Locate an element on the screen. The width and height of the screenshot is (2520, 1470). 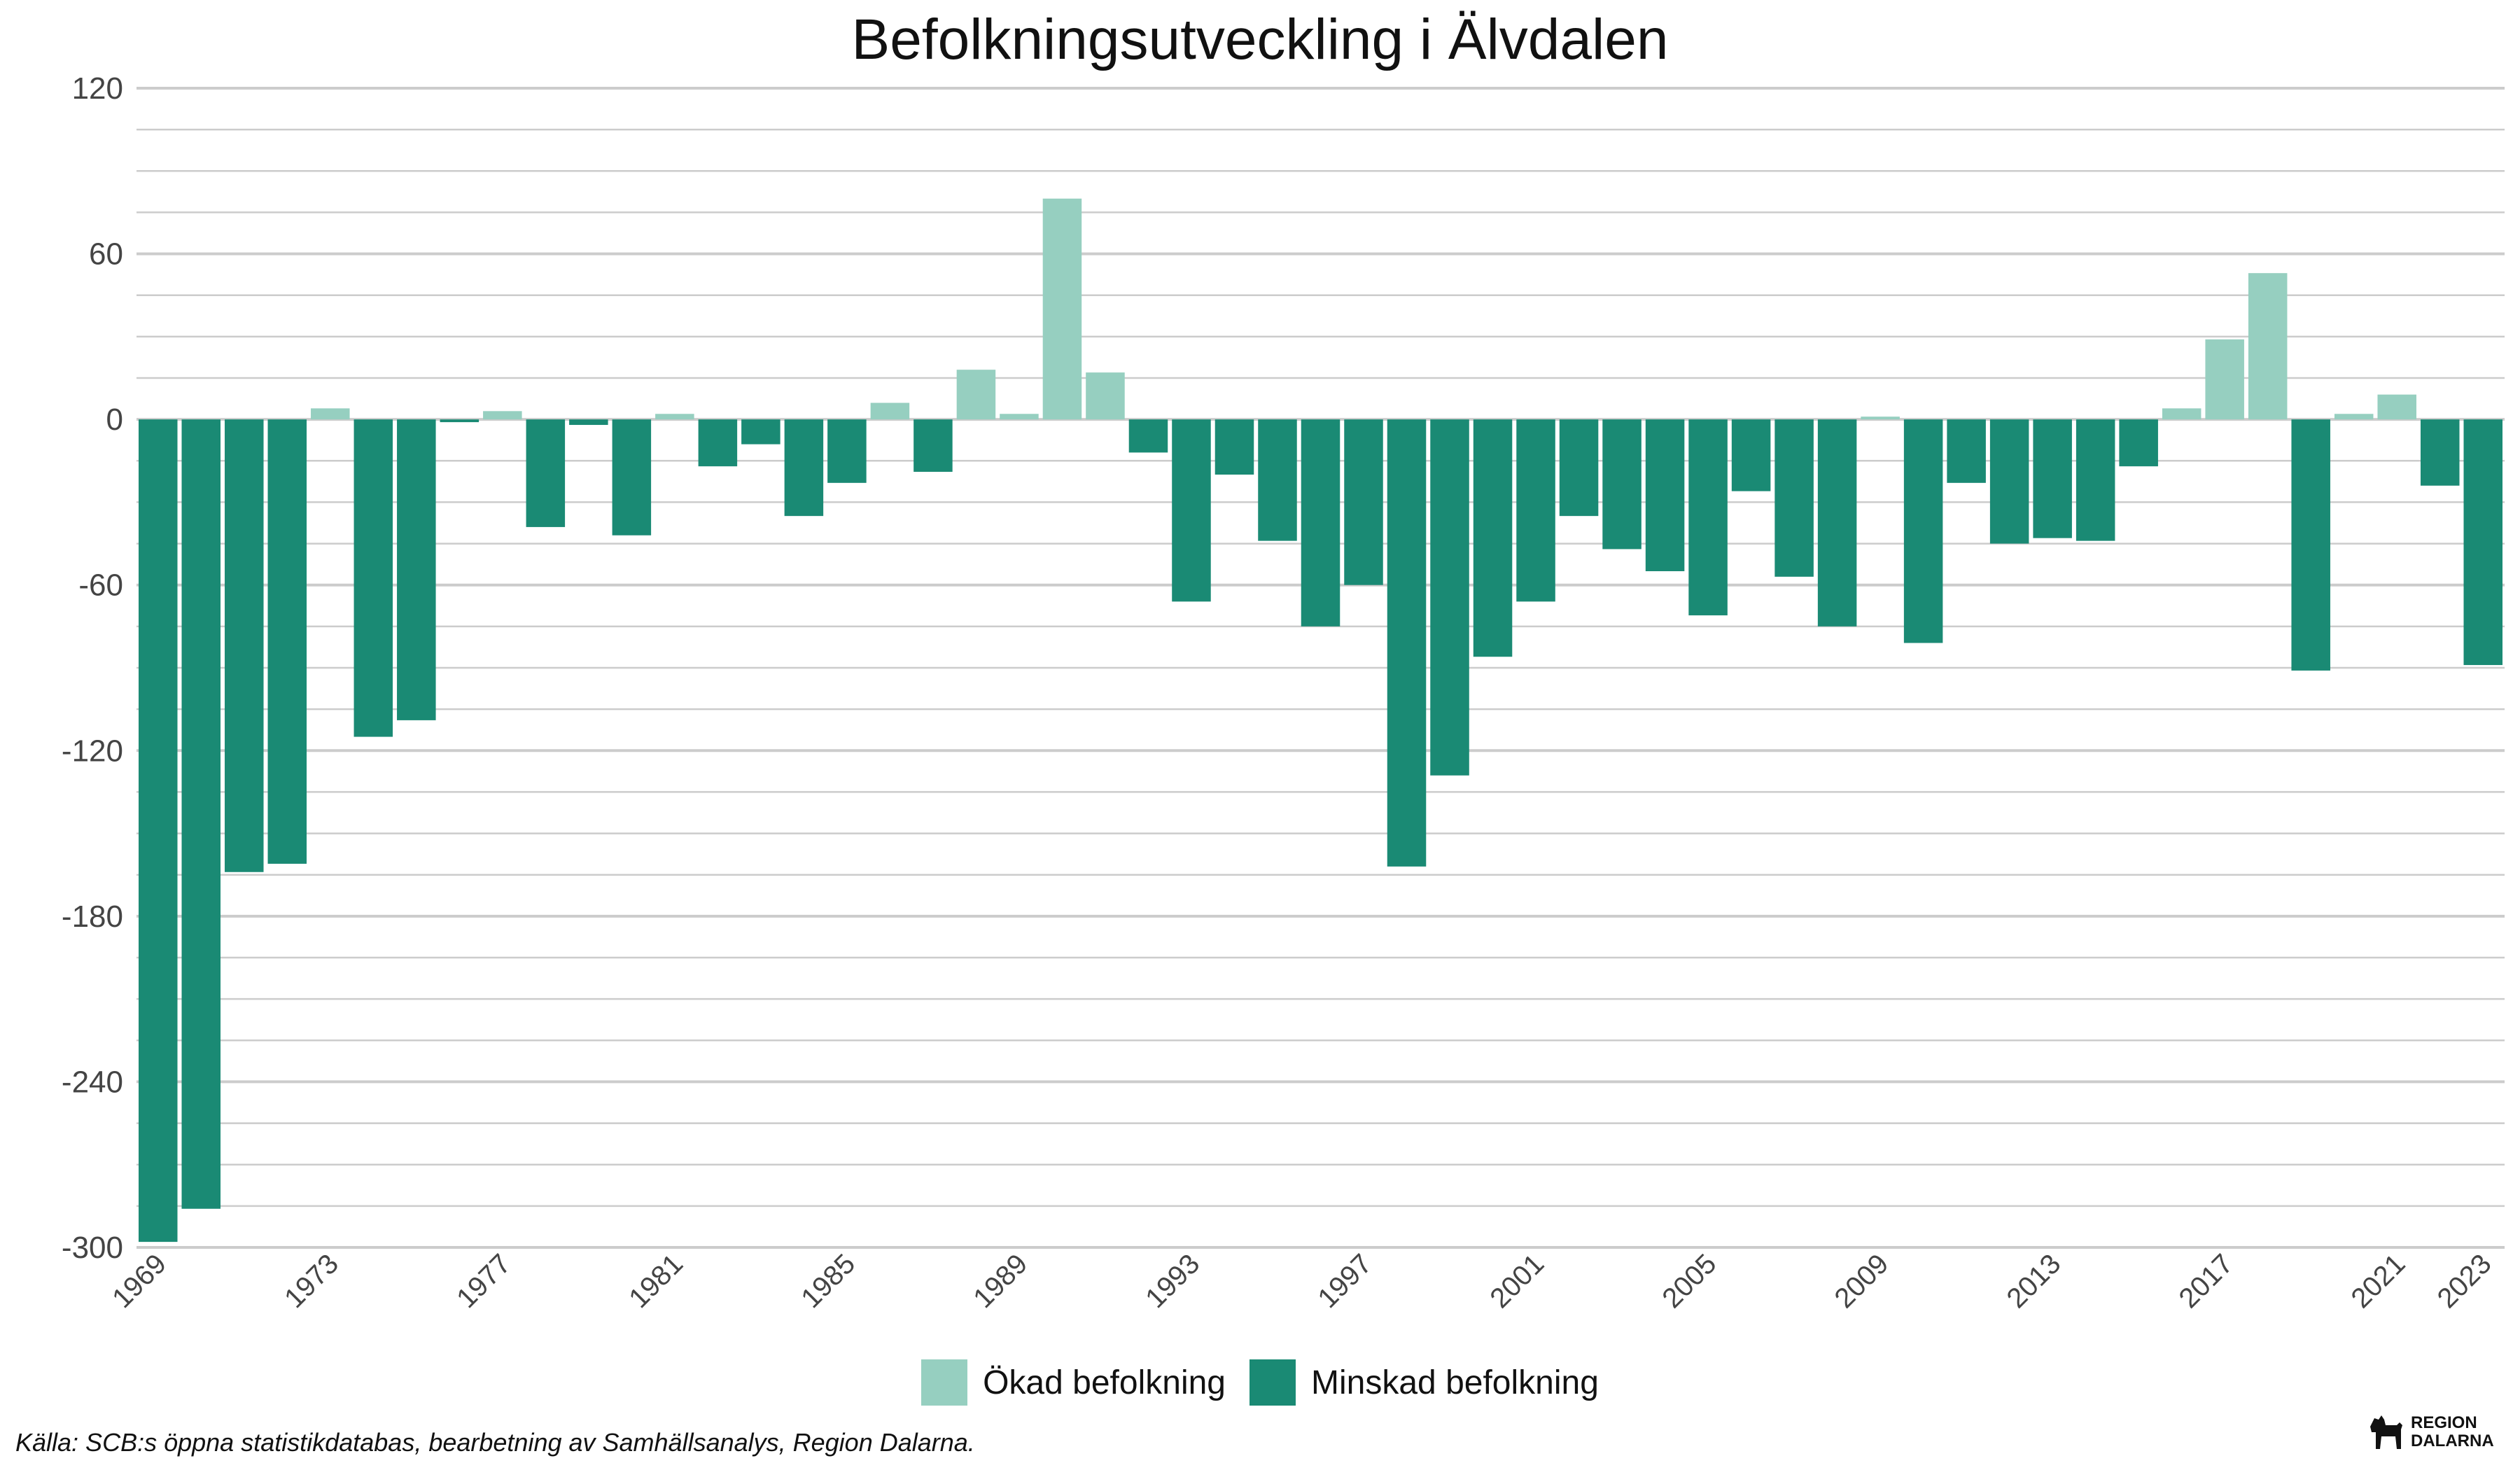
y-tick-label: -300 is located at coordinates (92, 1248).